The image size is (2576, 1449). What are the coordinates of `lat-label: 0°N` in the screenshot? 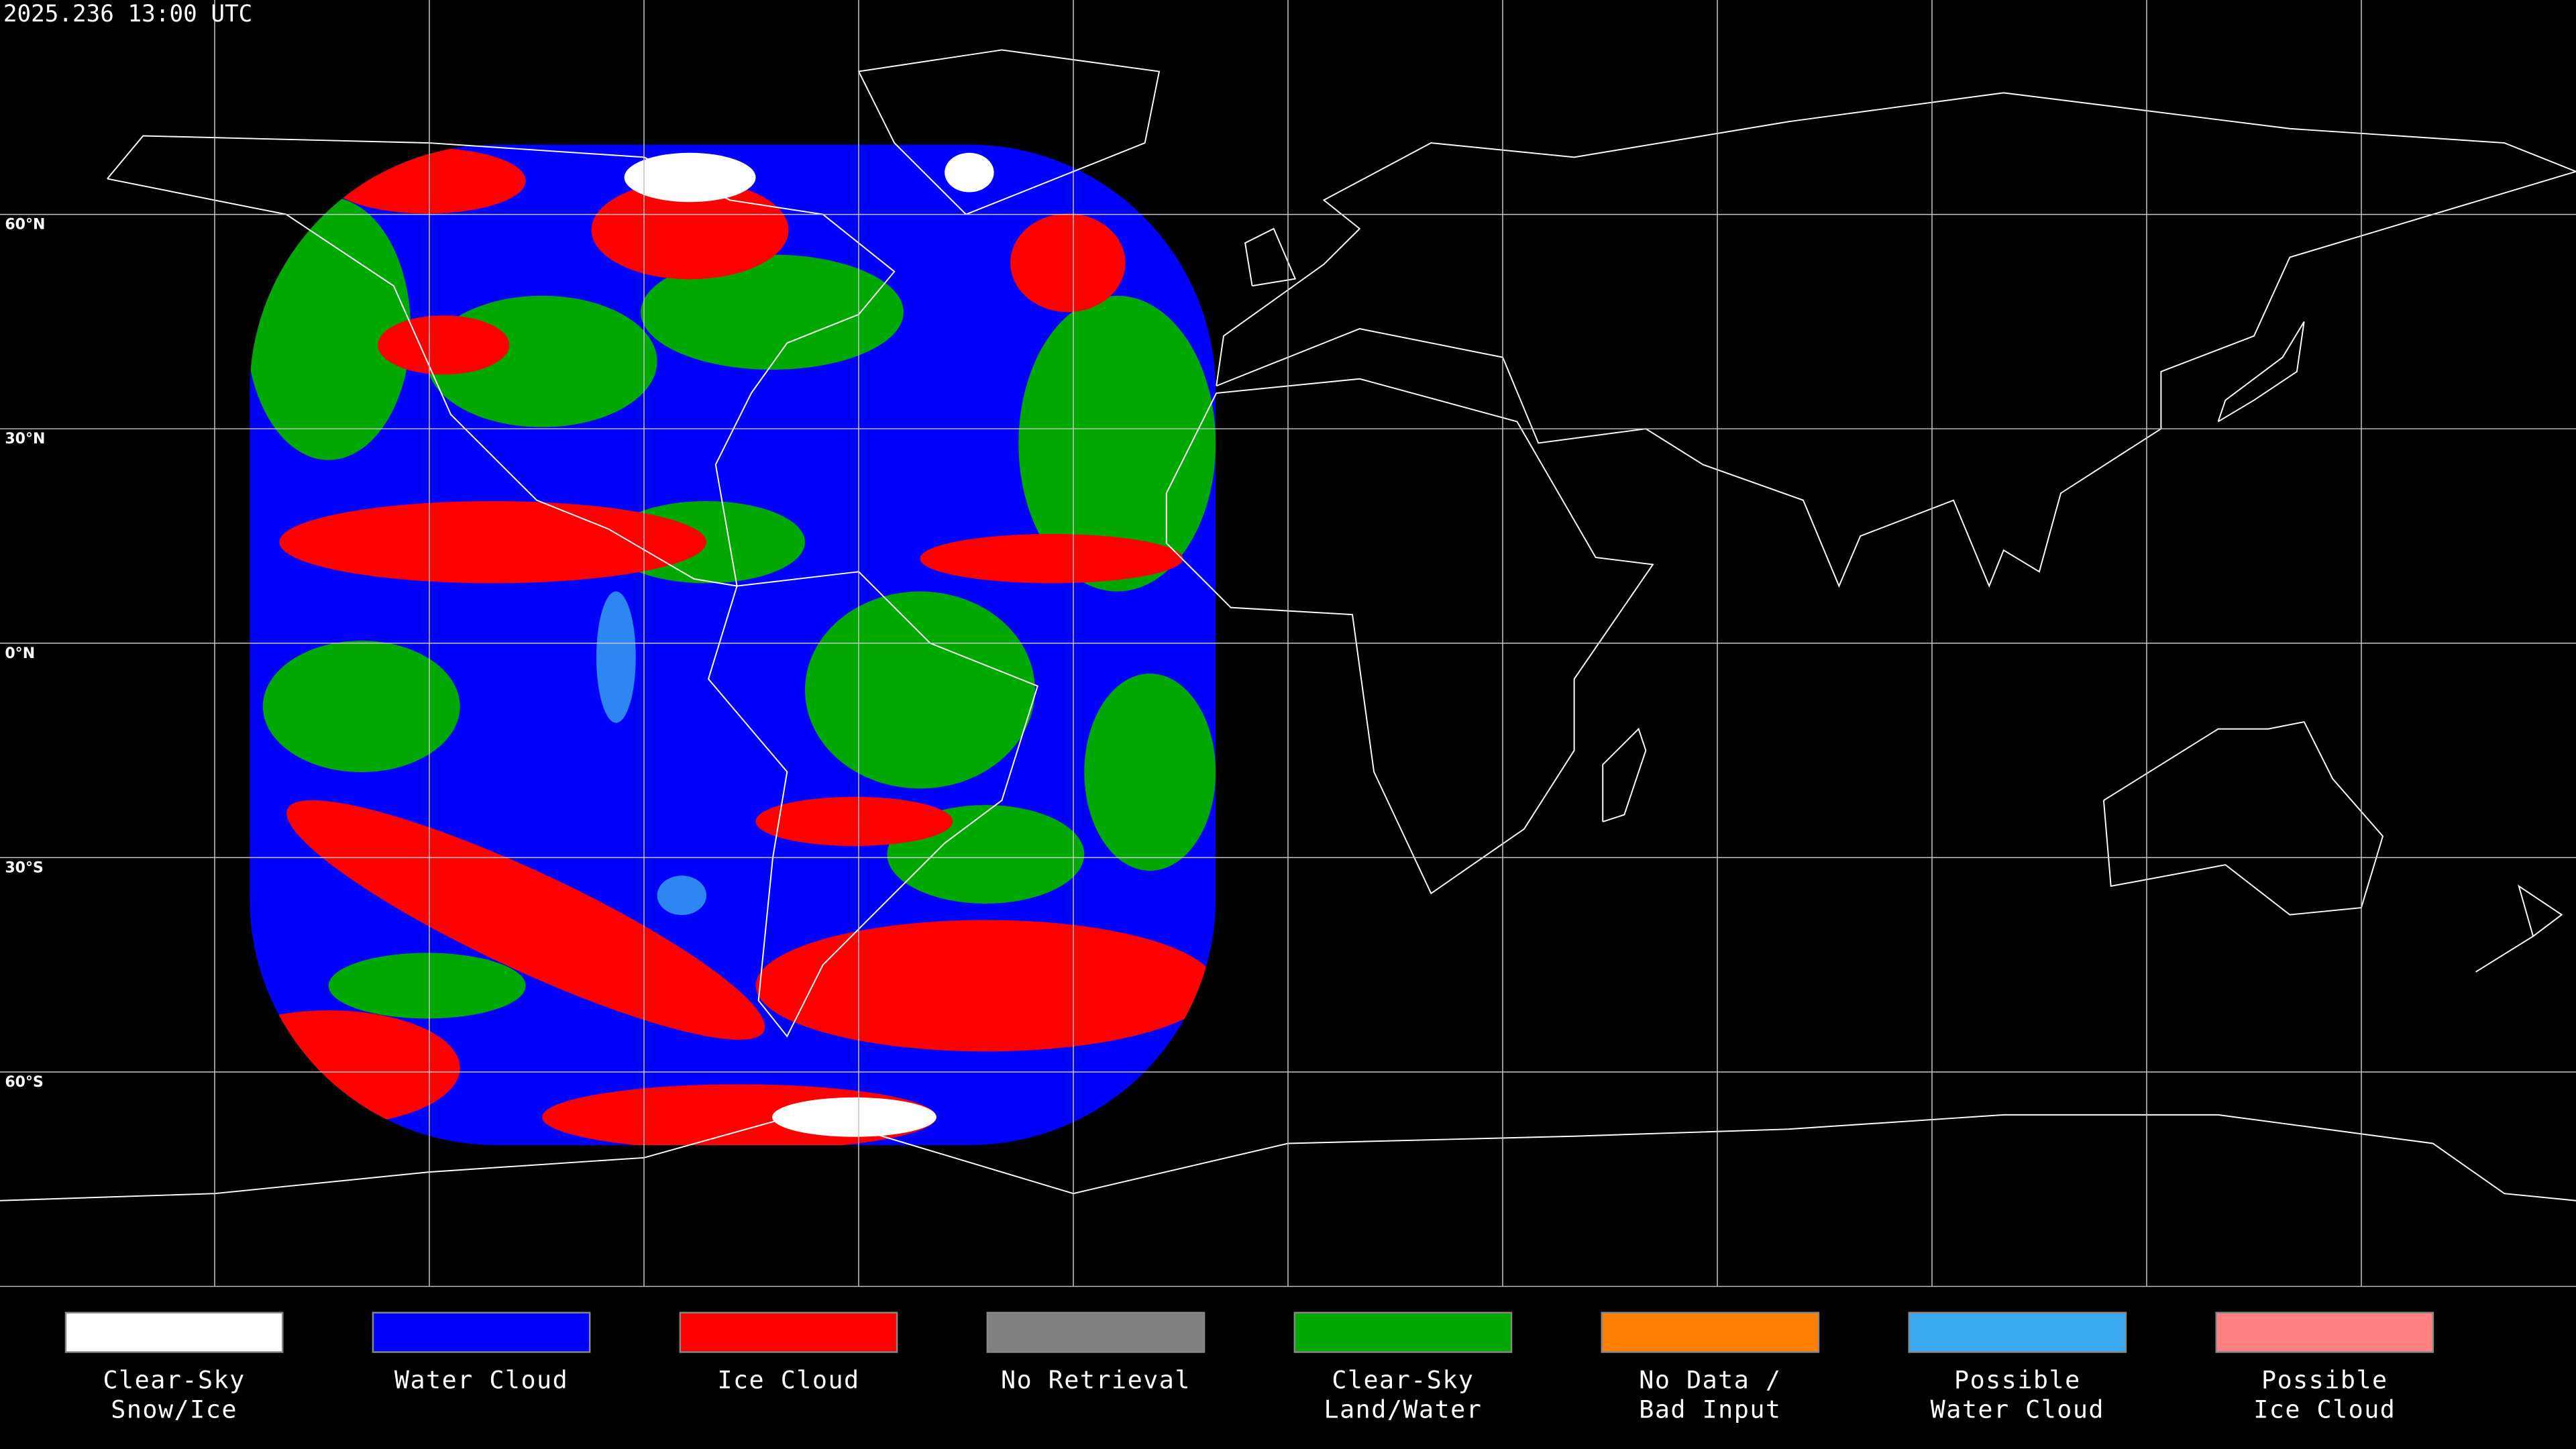 It's located at (20, 653).